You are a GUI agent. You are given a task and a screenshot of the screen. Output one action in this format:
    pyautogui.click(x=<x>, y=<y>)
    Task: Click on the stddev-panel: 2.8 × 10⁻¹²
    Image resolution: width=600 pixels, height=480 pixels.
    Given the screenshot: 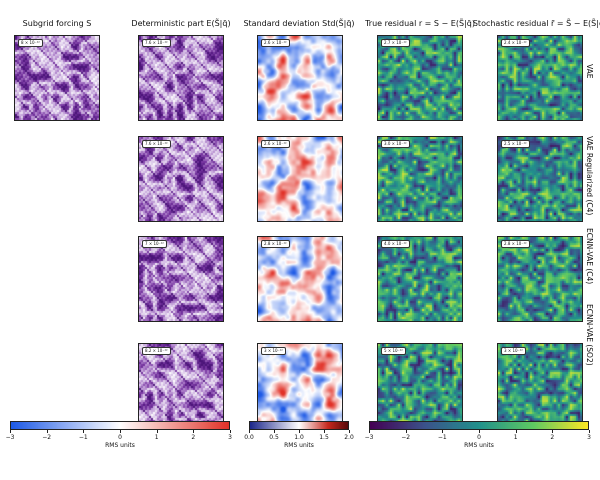 What is the action you would take?
    pyautogui.click(x=300, y=279)
    